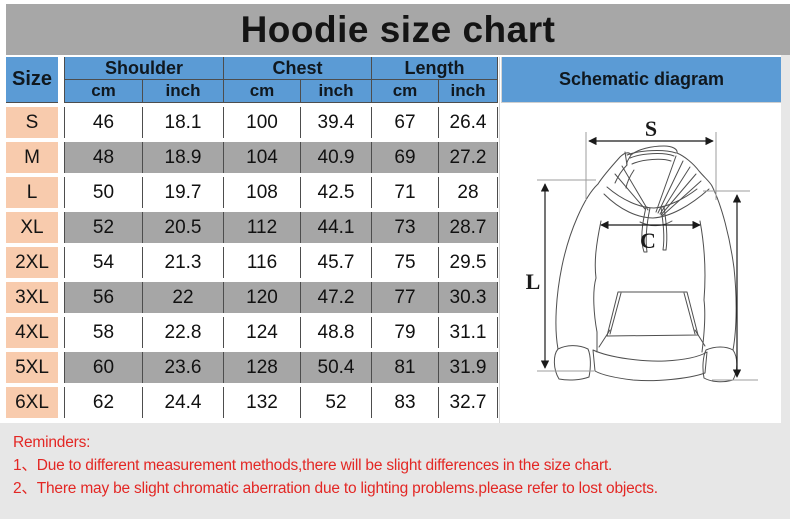 The image size is (790, 519). What do you see at coordinates (32, 332) in the screenshot?
I see `size-cell: 4XL` at bounding box center [32, 332].